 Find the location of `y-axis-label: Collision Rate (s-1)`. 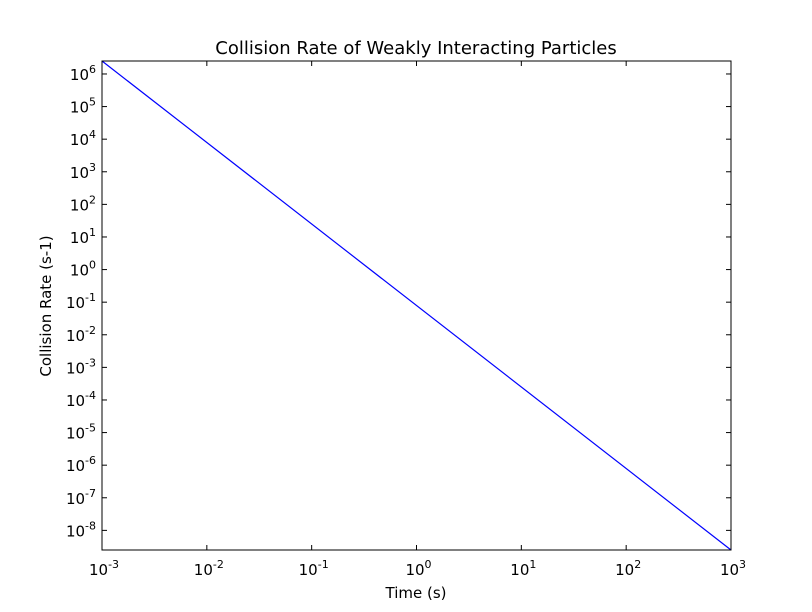

y-axis-label: Collision Rate (s-1) is located at coordinates (46, 305).